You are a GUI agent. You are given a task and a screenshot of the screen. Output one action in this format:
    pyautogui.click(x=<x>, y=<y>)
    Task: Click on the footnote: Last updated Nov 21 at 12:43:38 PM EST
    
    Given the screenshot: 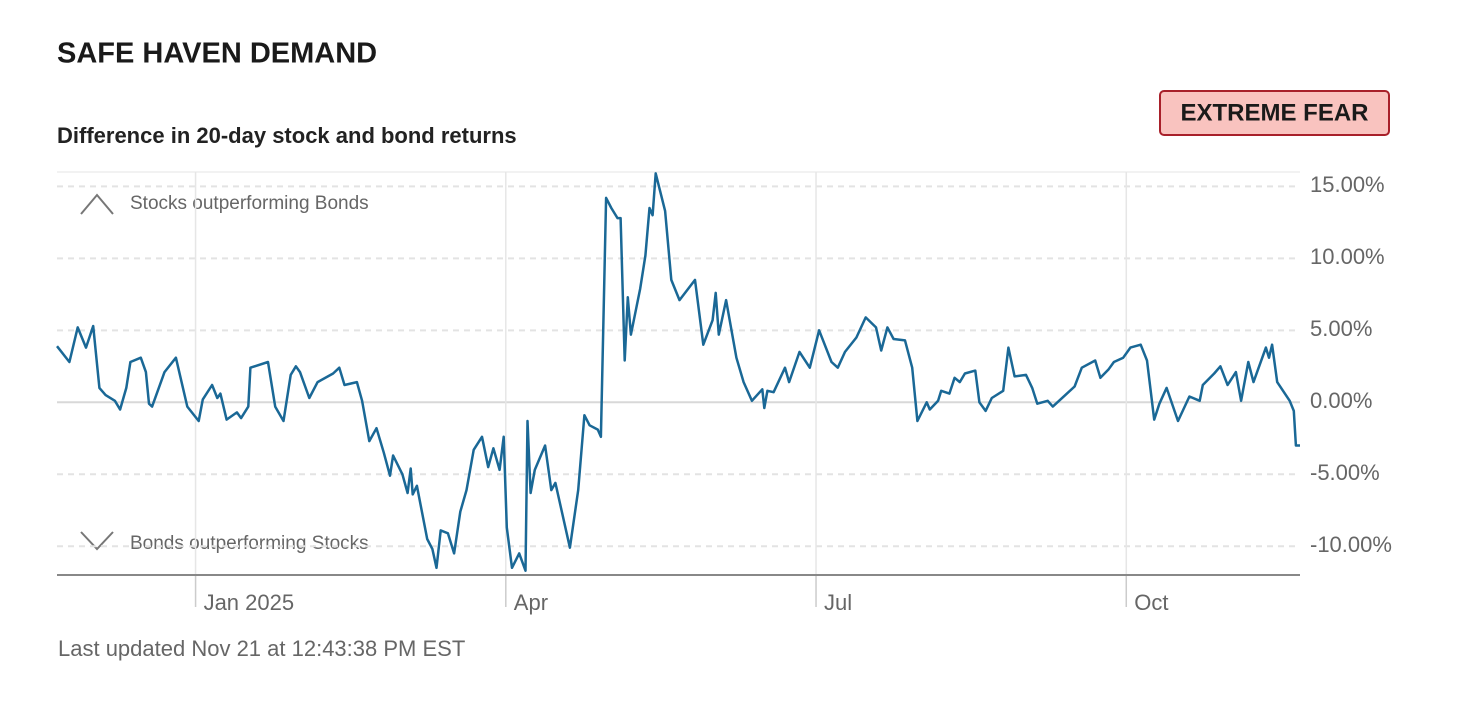 What is the action you would take?
    pyautogui.click(x=261, y=648)
    